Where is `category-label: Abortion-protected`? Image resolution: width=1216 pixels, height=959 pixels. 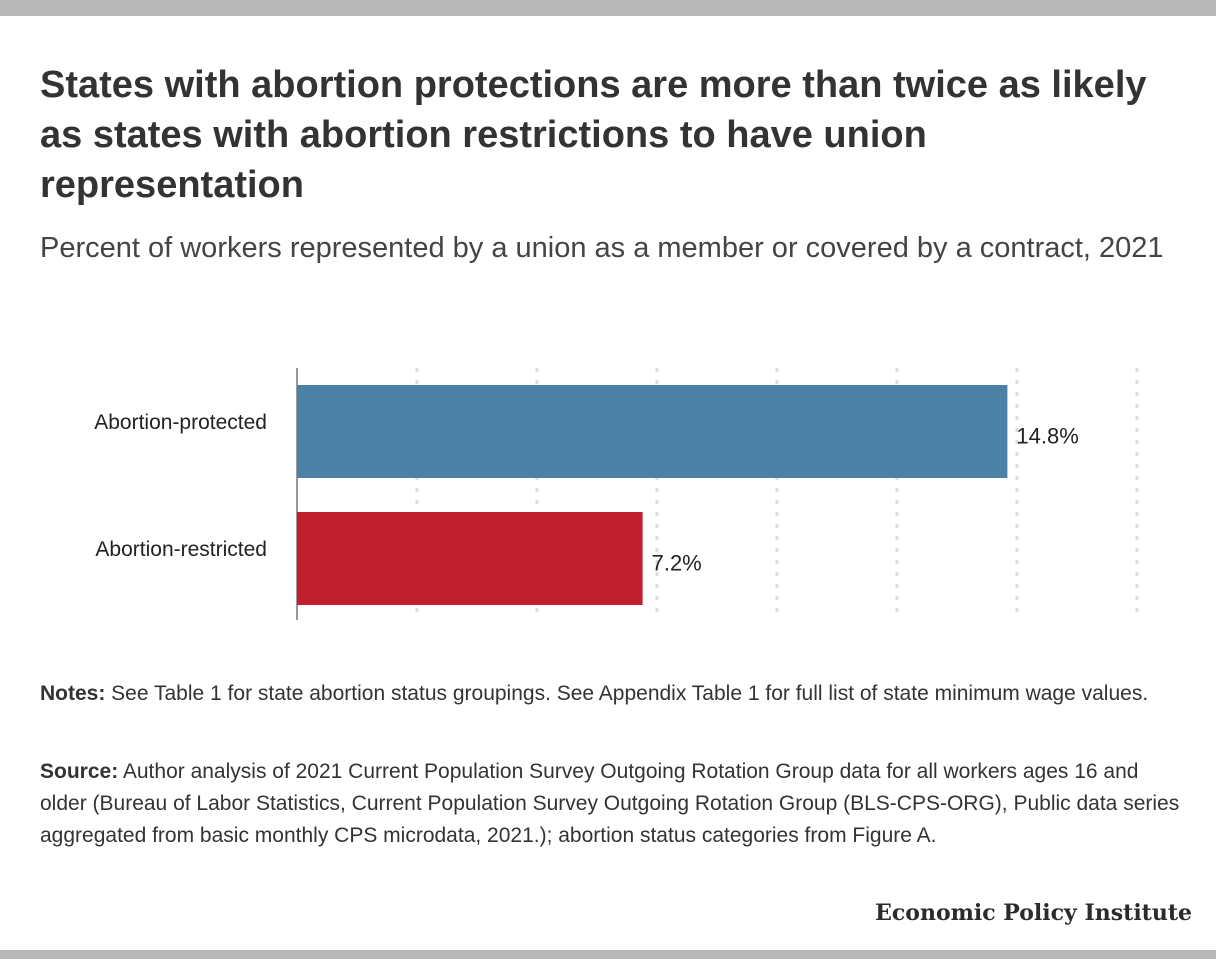
category-label: Abortion-protected is located at coordinates (180, 422).